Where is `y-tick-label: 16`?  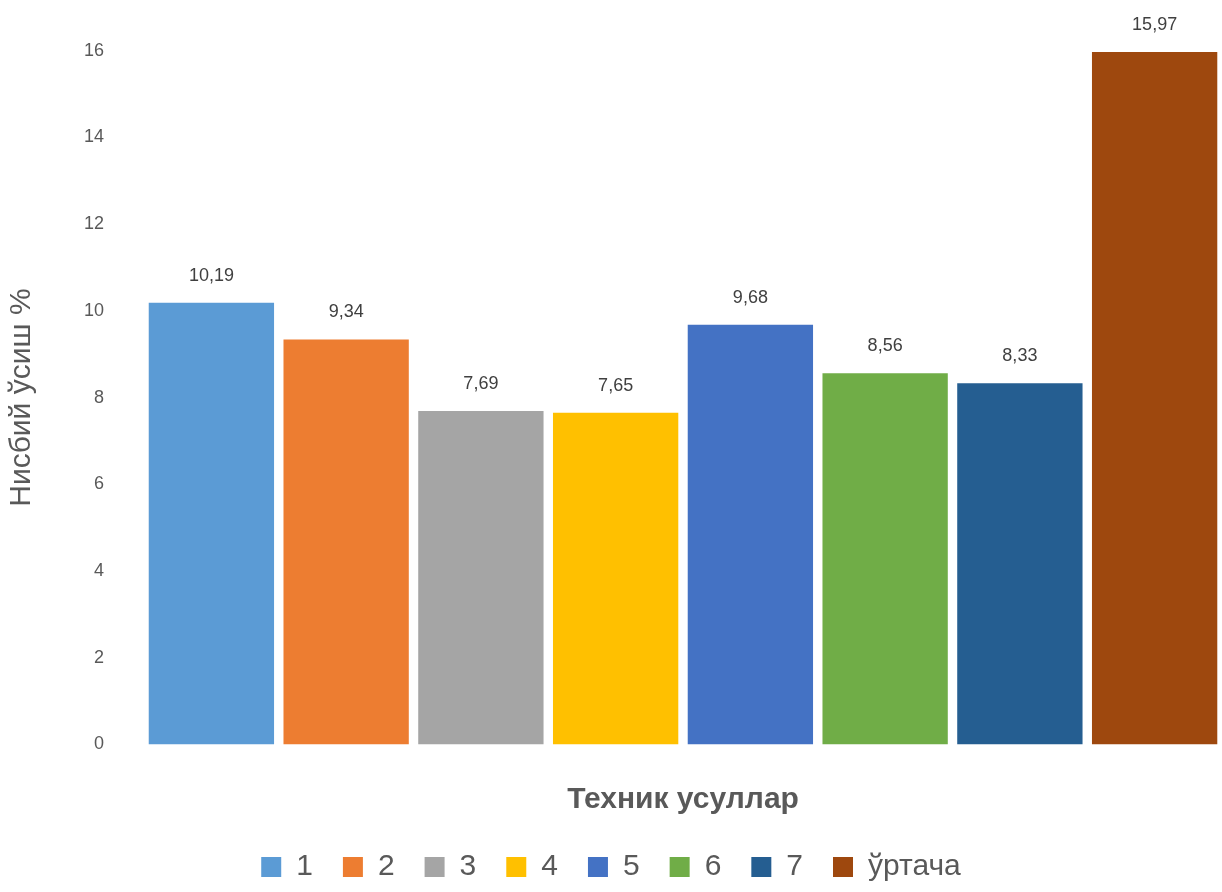
y-tick-label: 16 is located at coordinates (94, 49).